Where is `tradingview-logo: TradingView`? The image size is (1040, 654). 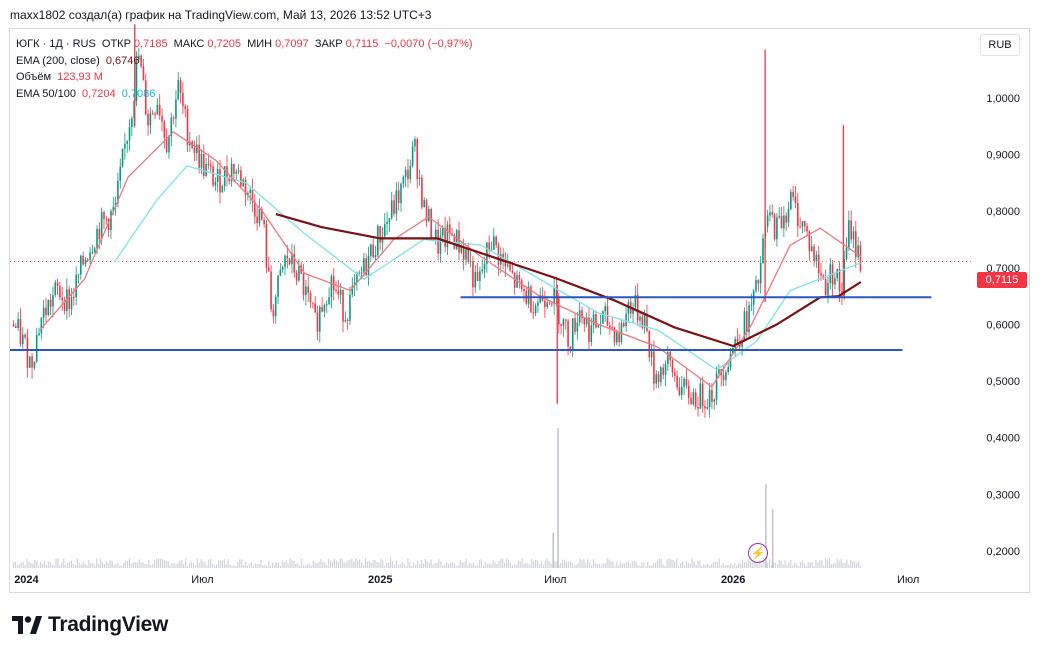
tradingview-logo: TradingView is located at coordinates (90, 625).